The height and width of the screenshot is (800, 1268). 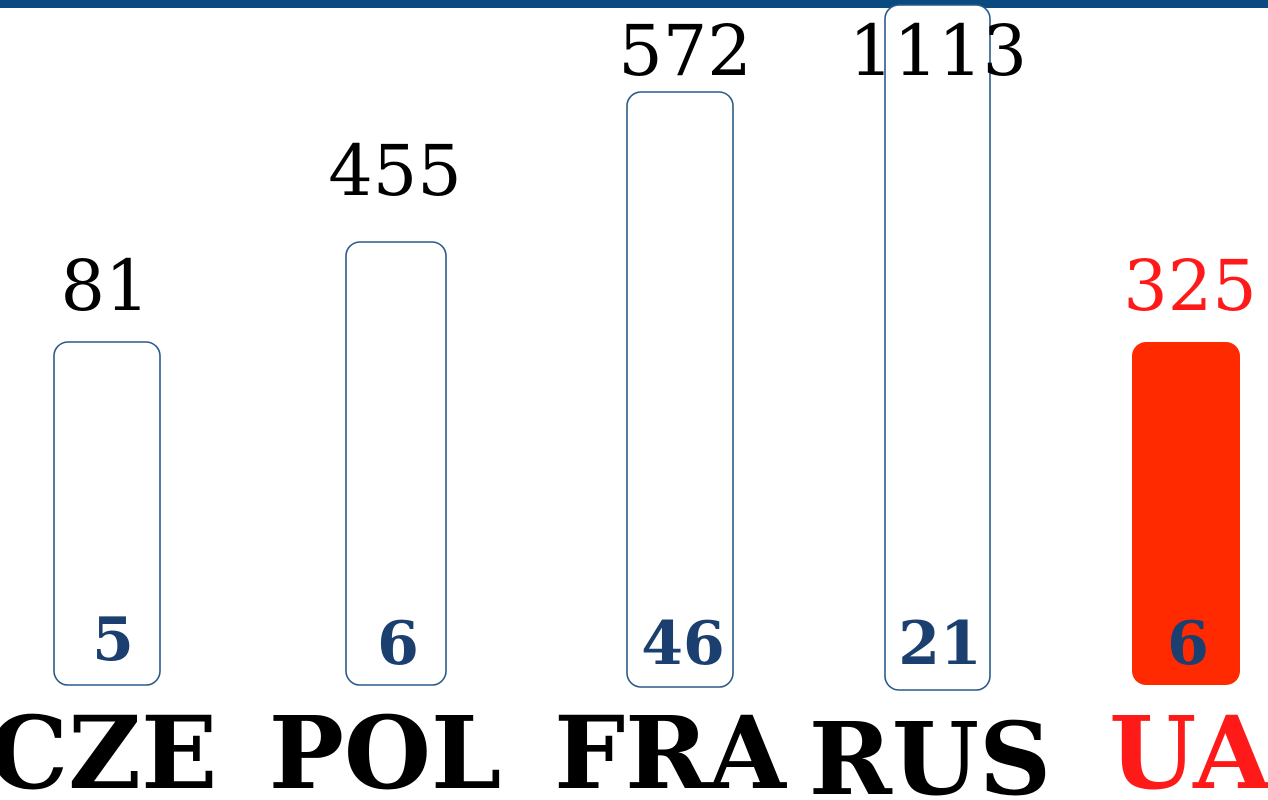 What do you see at coordinates (634, 4) in the screenshot?
I see `top-band` at bounding box center [634, 4].